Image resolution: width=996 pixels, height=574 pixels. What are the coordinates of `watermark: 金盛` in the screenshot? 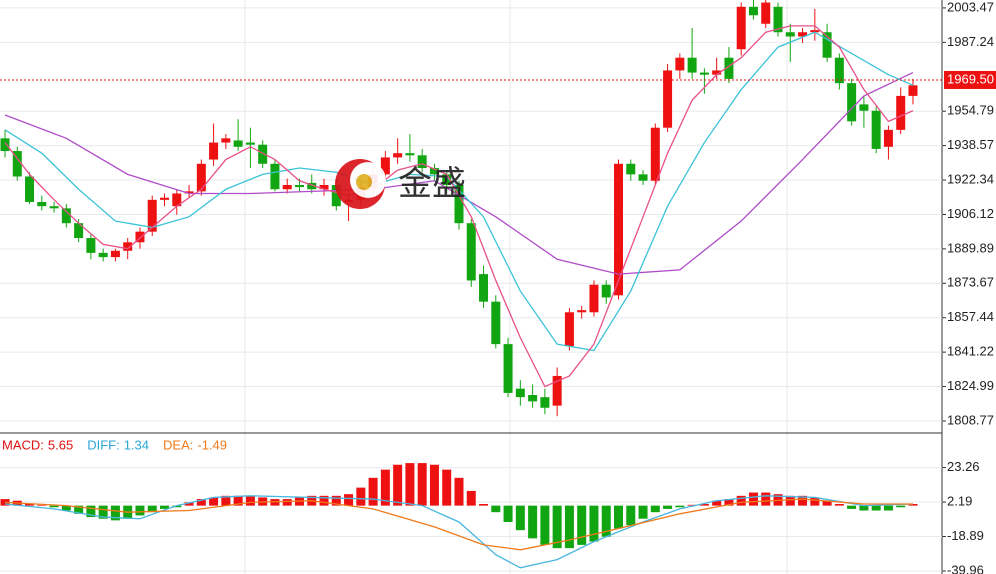 It's located at (400, 184).